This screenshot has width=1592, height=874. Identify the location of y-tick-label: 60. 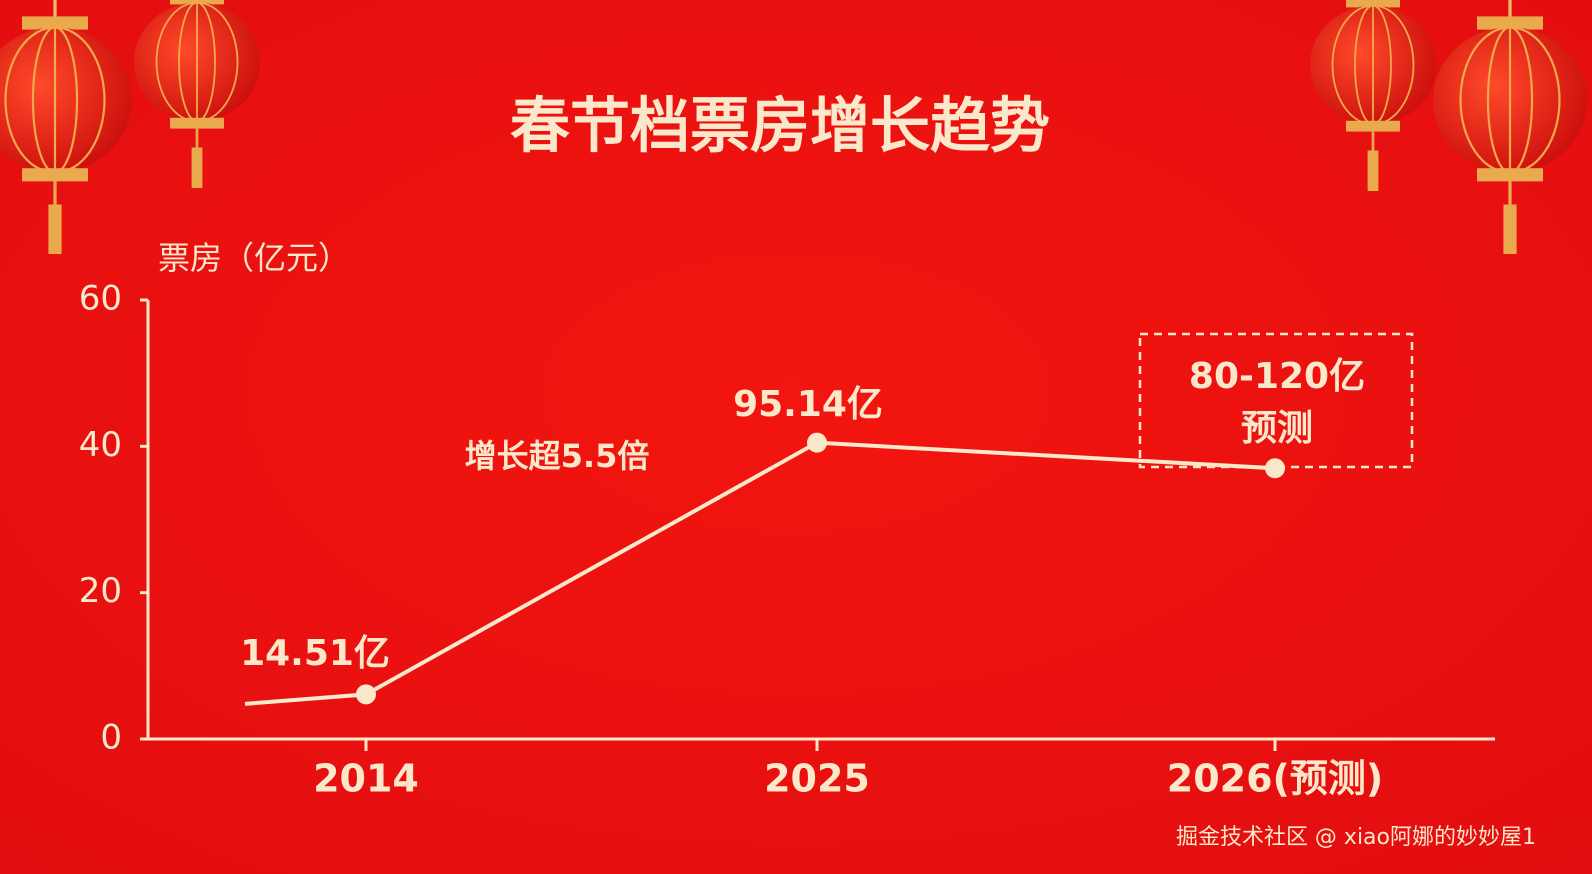
(100, 299).